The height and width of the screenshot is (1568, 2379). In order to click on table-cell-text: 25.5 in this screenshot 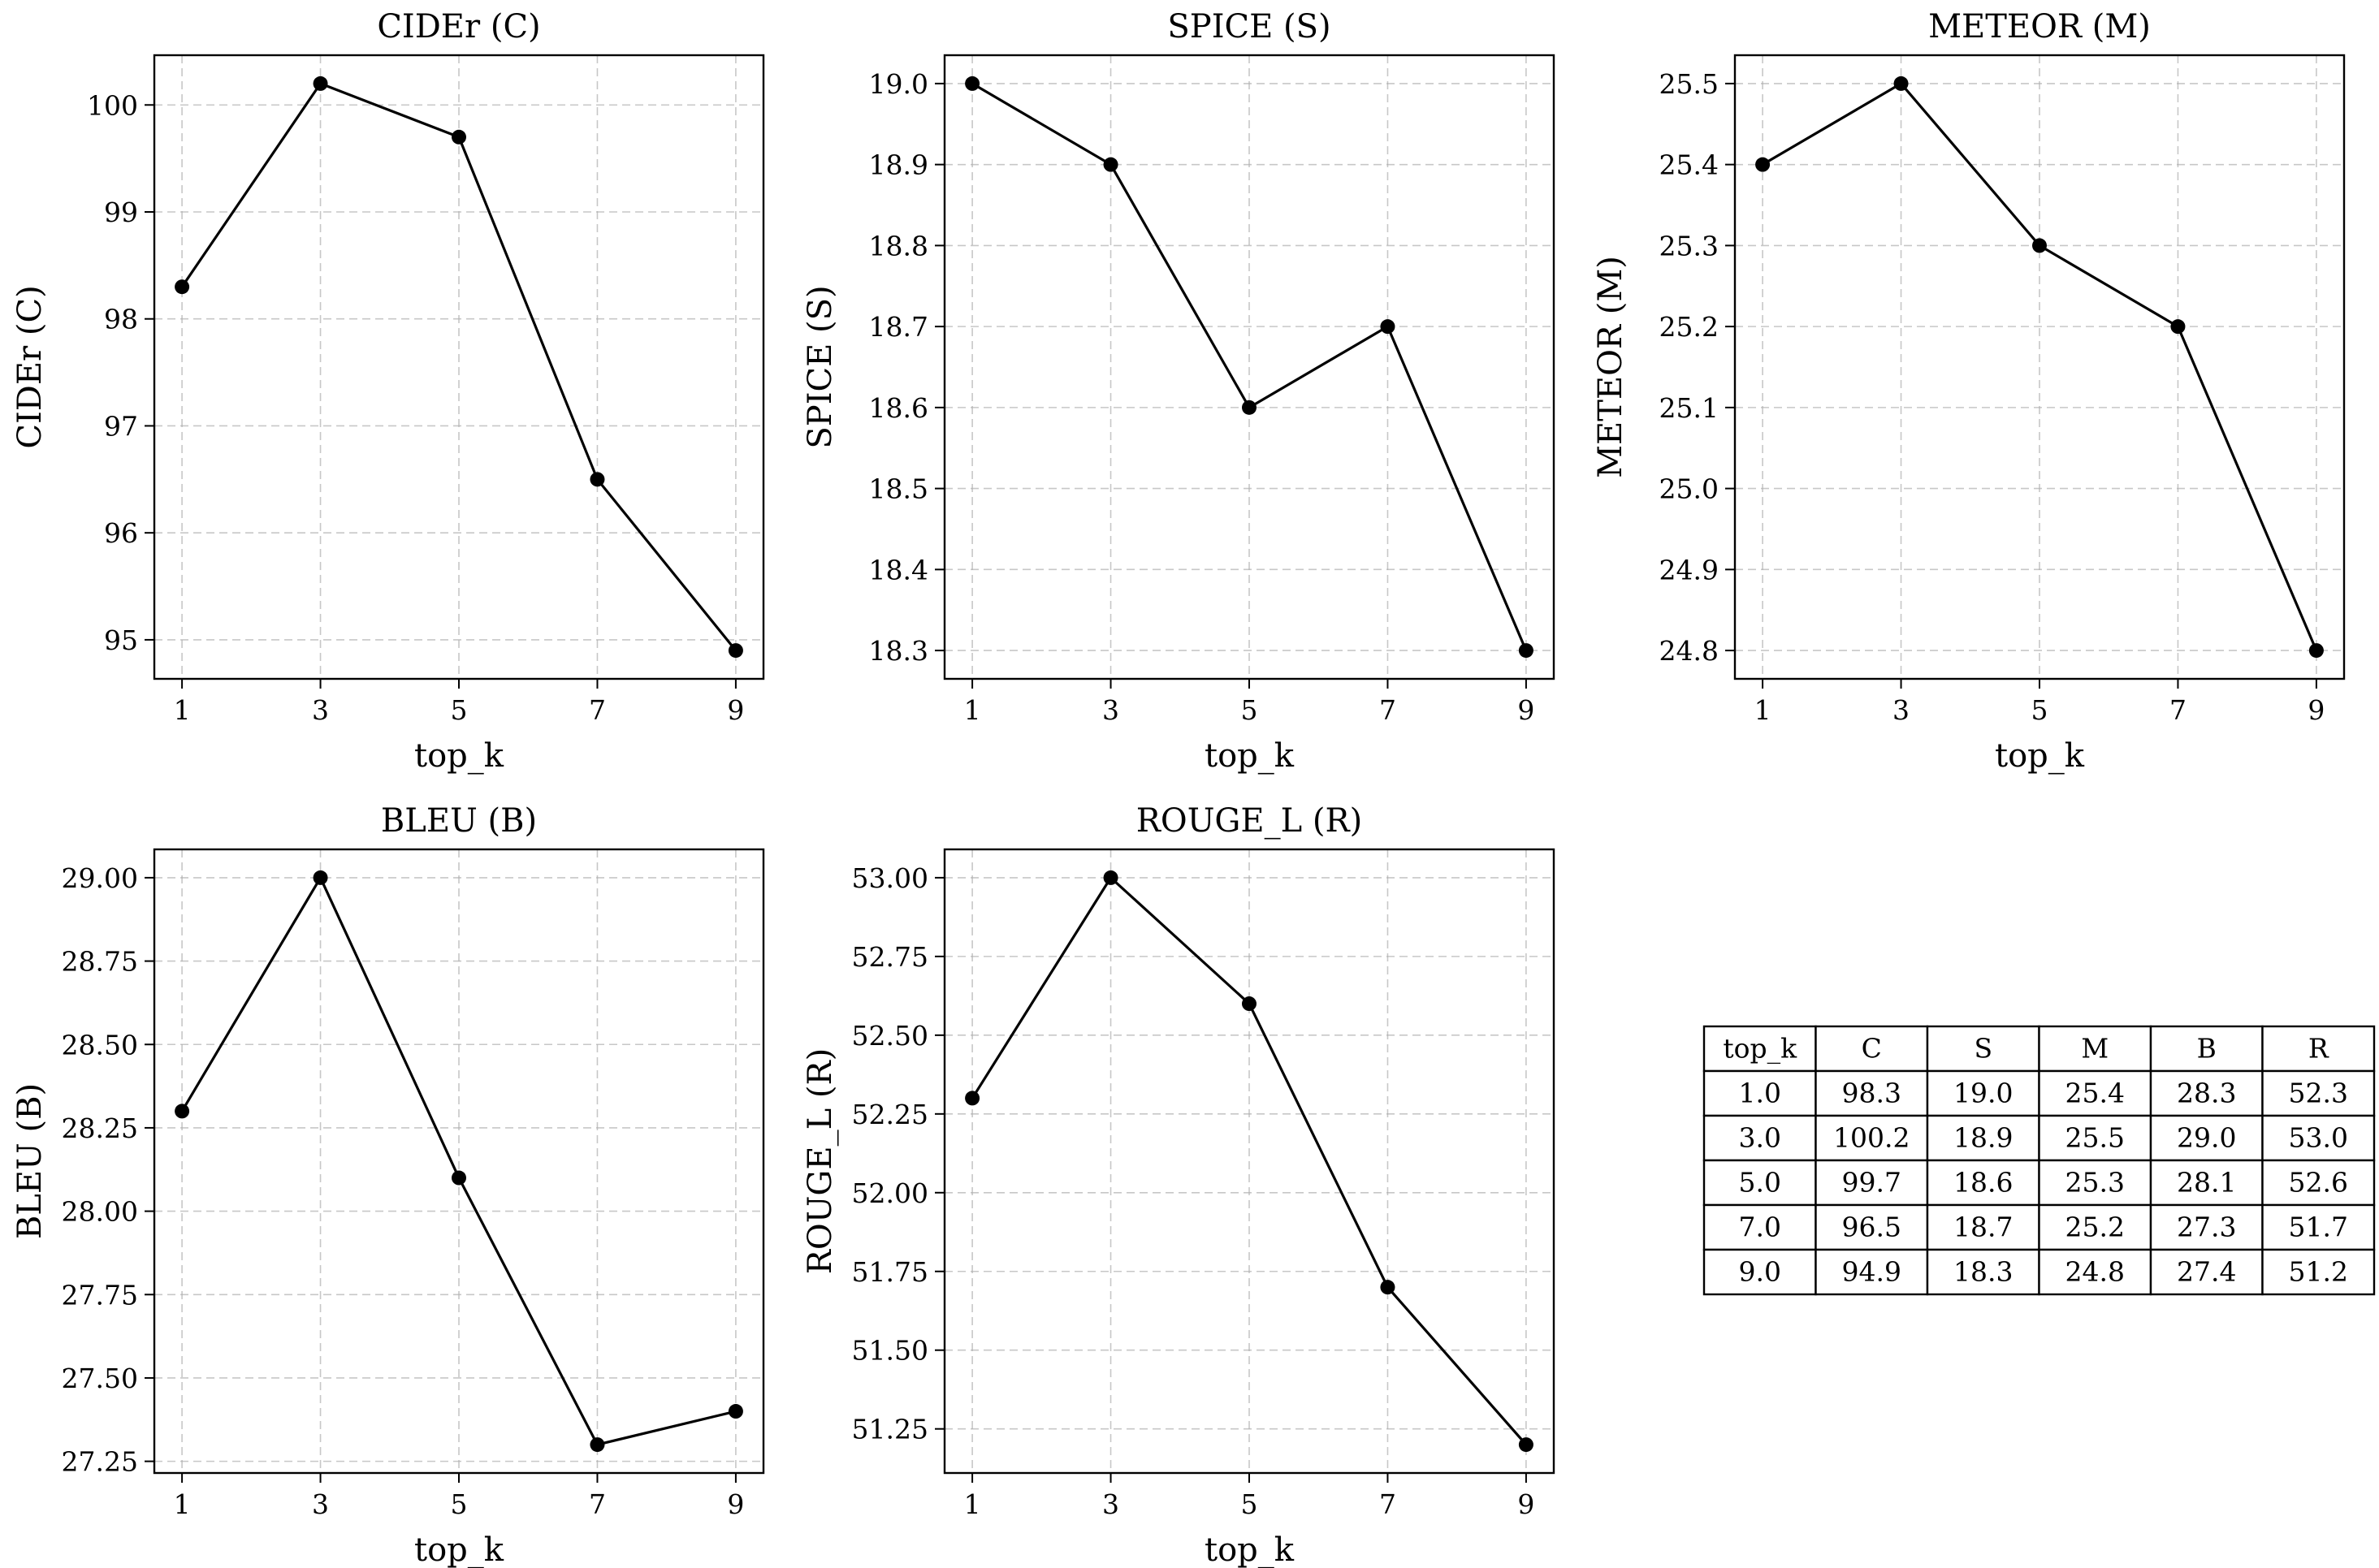, I will do `click(2095, 1138)`.